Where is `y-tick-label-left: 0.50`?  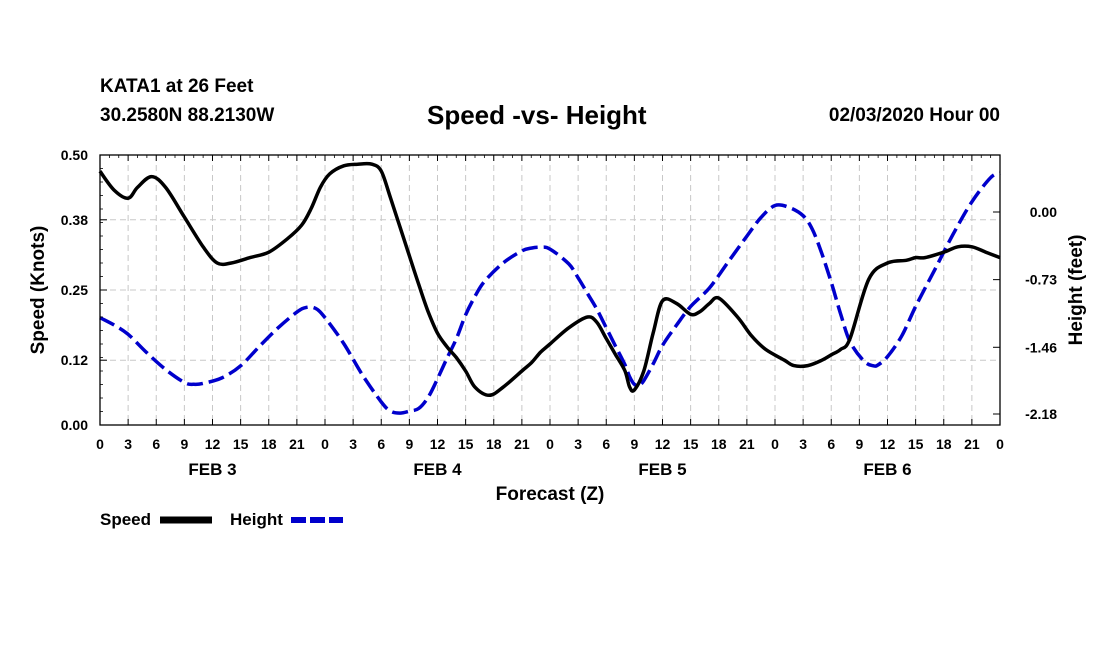
y-tick-label-left: 0.50 is located at coordinates (74, 155).